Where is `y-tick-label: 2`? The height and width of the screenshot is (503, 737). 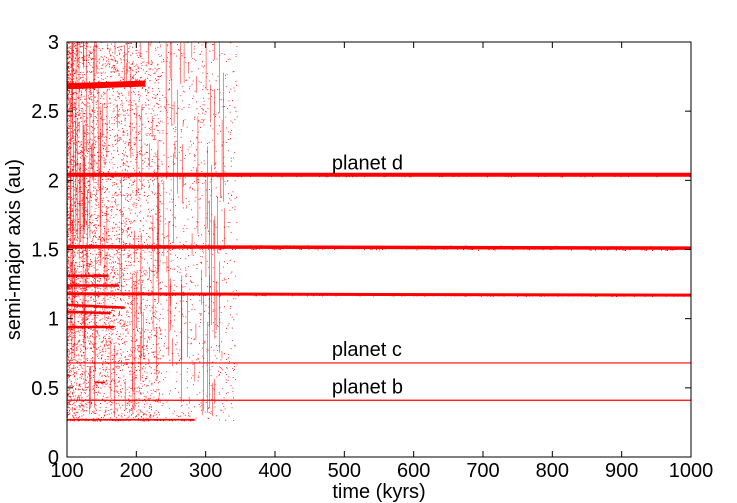 y-tick-label: 2 is located at coordinates (53, 181).